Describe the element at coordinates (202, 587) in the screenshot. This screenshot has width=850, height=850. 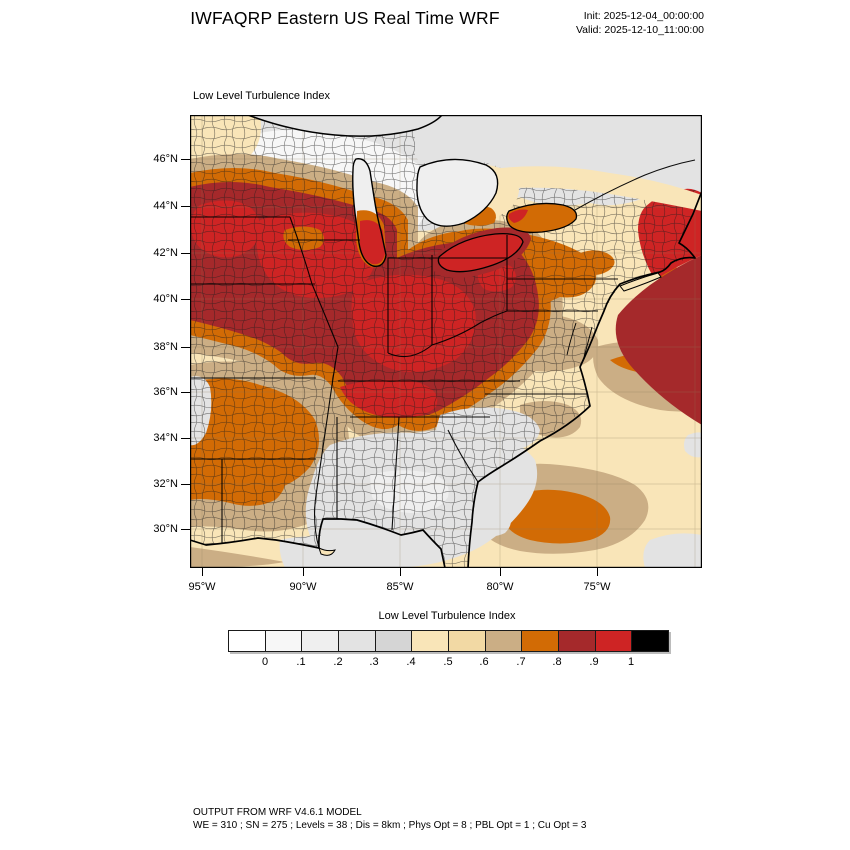
I see `lon-label: 95°W` at that location.